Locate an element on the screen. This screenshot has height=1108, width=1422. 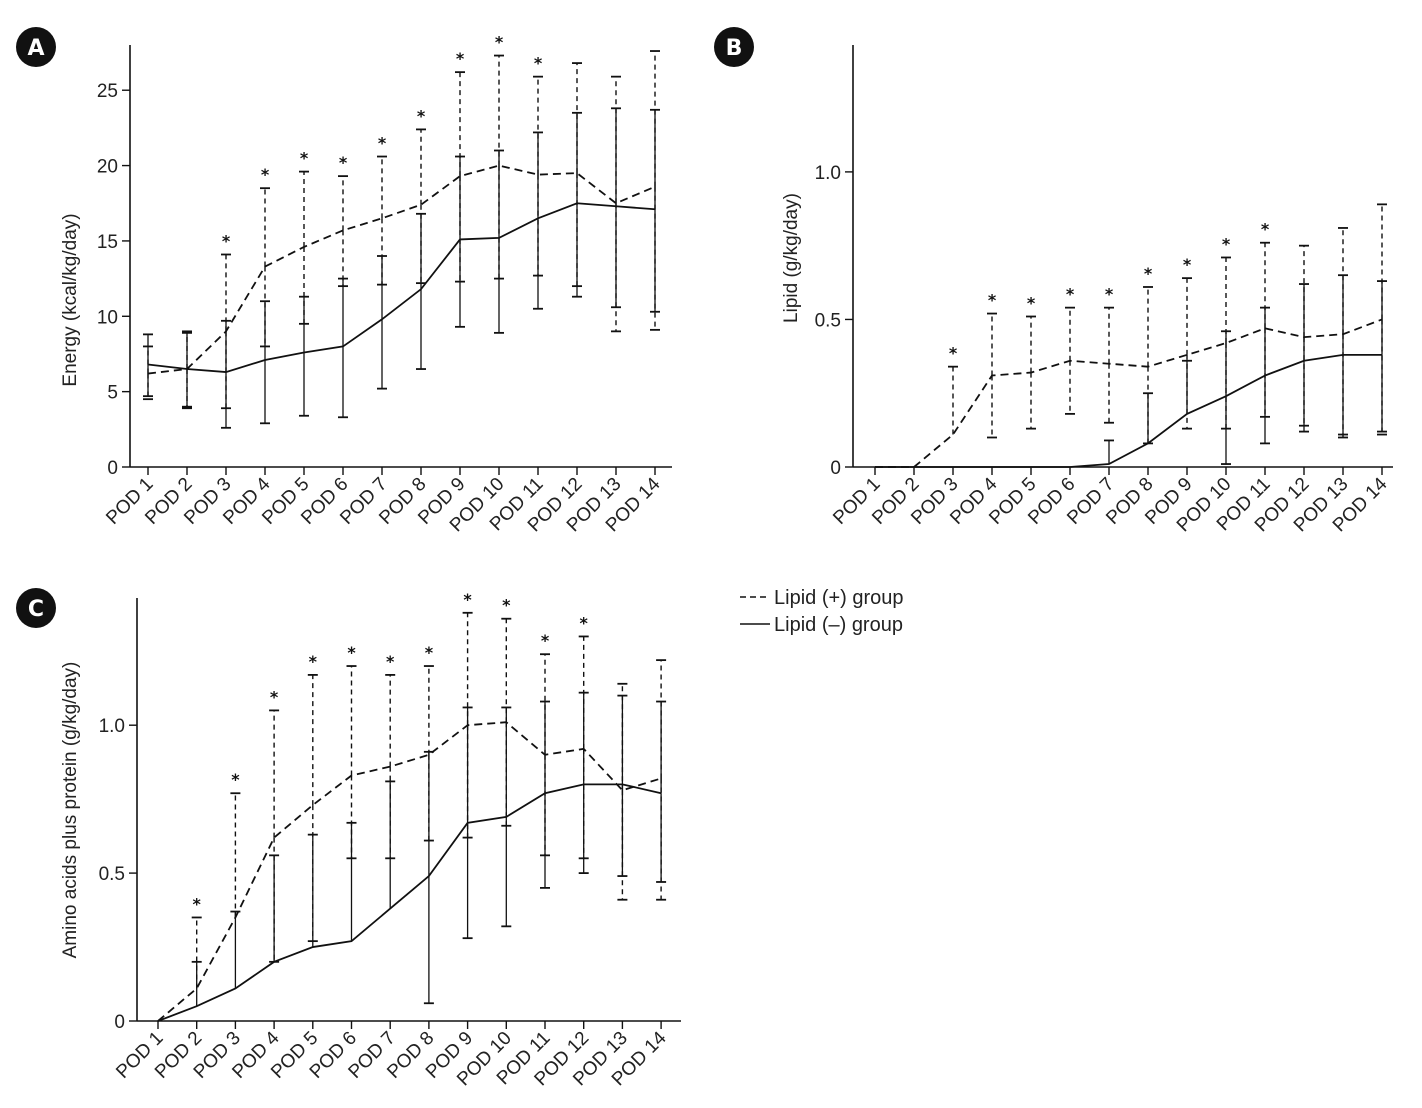
legend: Lipid (+) group Lipid (–) group is located at coordinates (822, 611).